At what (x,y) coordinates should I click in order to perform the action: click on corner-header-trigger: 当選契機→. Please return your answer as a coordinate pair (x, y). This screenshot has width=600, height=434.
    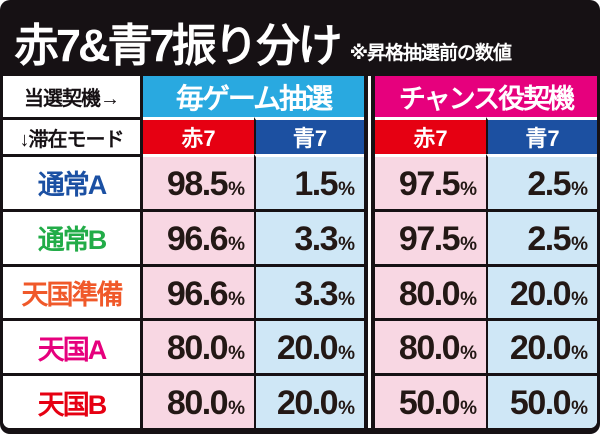
    Looking at the image, I should click on (73, 96).